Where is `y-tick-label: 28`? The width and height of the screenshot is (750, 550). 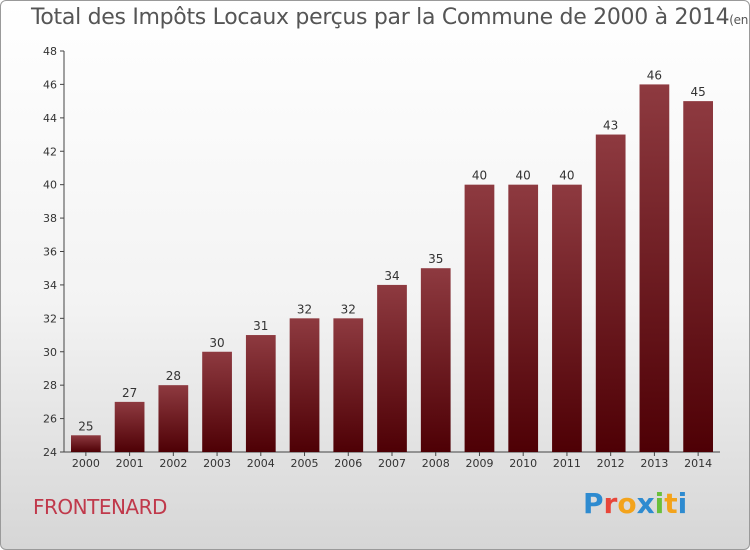 y-tick-label: 28 is located at coordinates (50, 385).